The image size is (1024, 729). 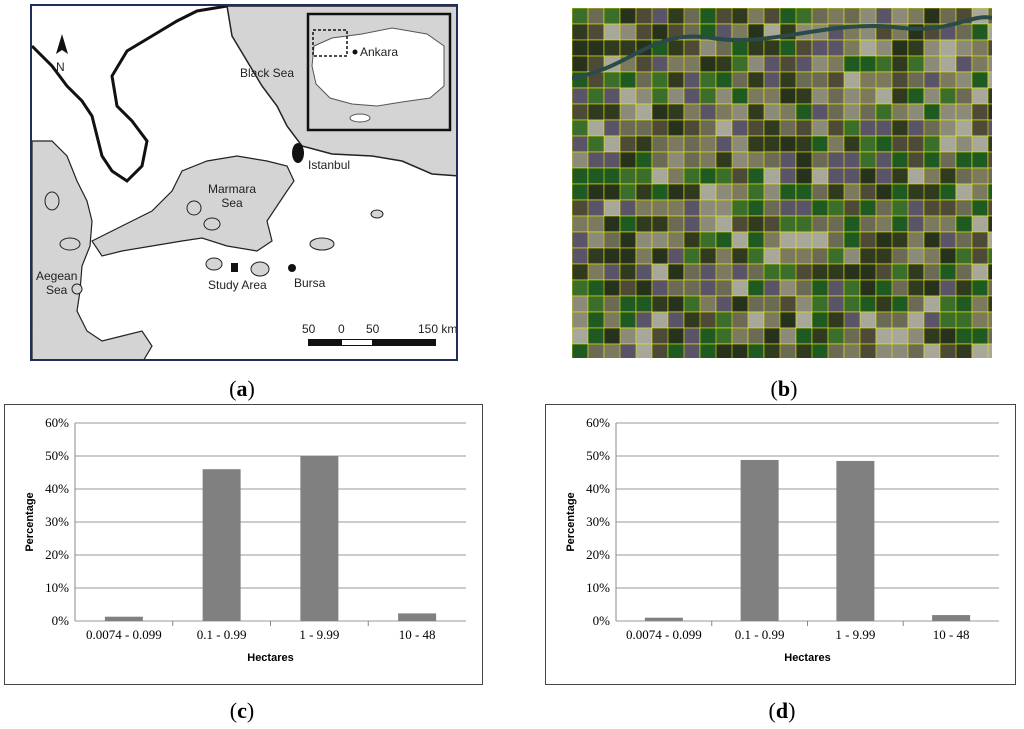 What do you see at coordinates (57, 455) in the screenshot?
I see `chart-c-ytick-label: 50%` at bounding box center [57, 455].